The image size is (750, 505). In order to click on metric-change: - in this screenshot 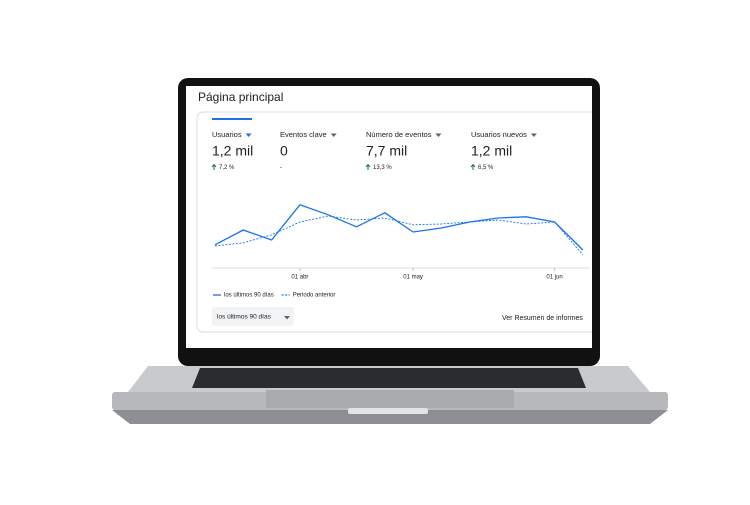, I will do `click(281, 168)`.